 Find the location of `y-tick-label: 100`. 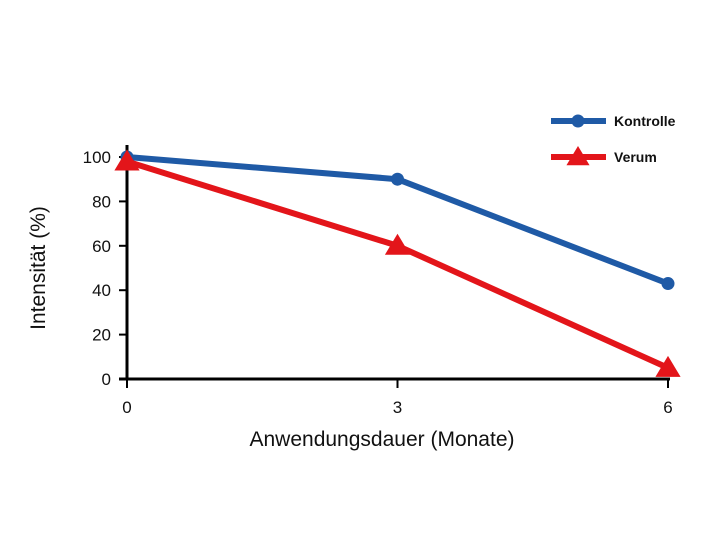

y-tick-label: 100 is located at coordinates (97, 157).